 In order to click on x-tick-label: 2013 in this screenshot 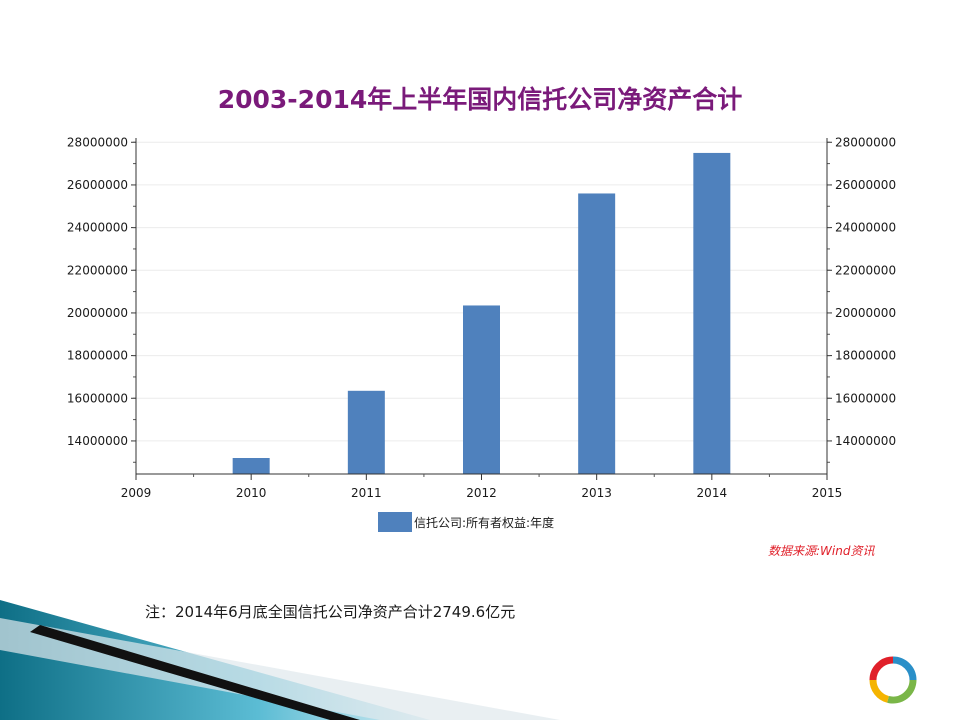, I will do `click(596, 493)`.